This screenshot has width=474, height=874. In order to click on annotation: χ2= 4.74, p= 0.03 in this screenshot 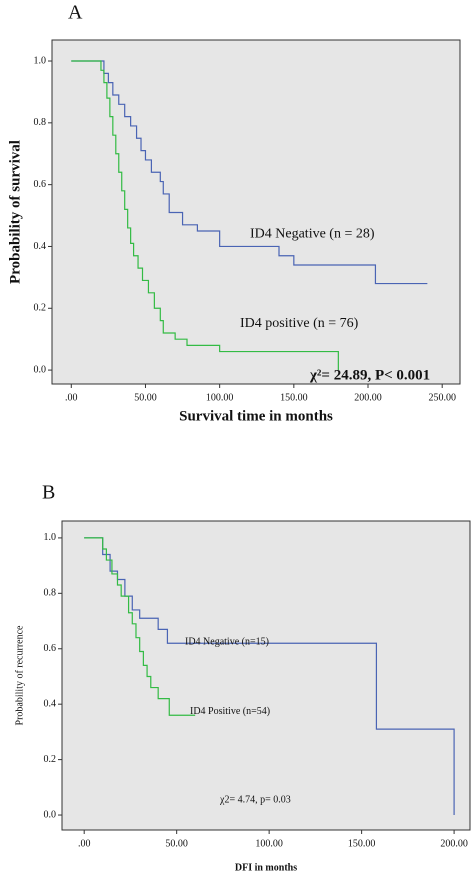, I will do `click(255, 799)`.